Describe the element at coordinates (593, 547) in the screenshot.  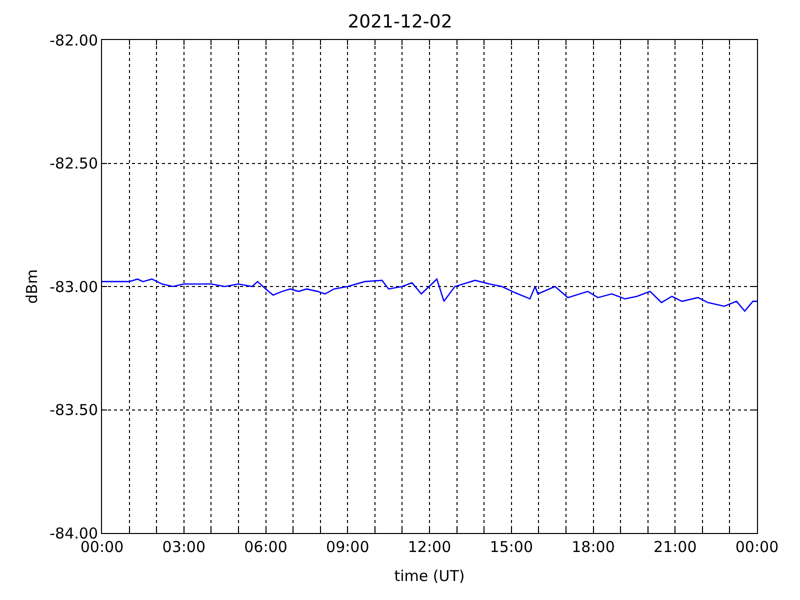
I see `x-tick-label: 18:00` at that location.